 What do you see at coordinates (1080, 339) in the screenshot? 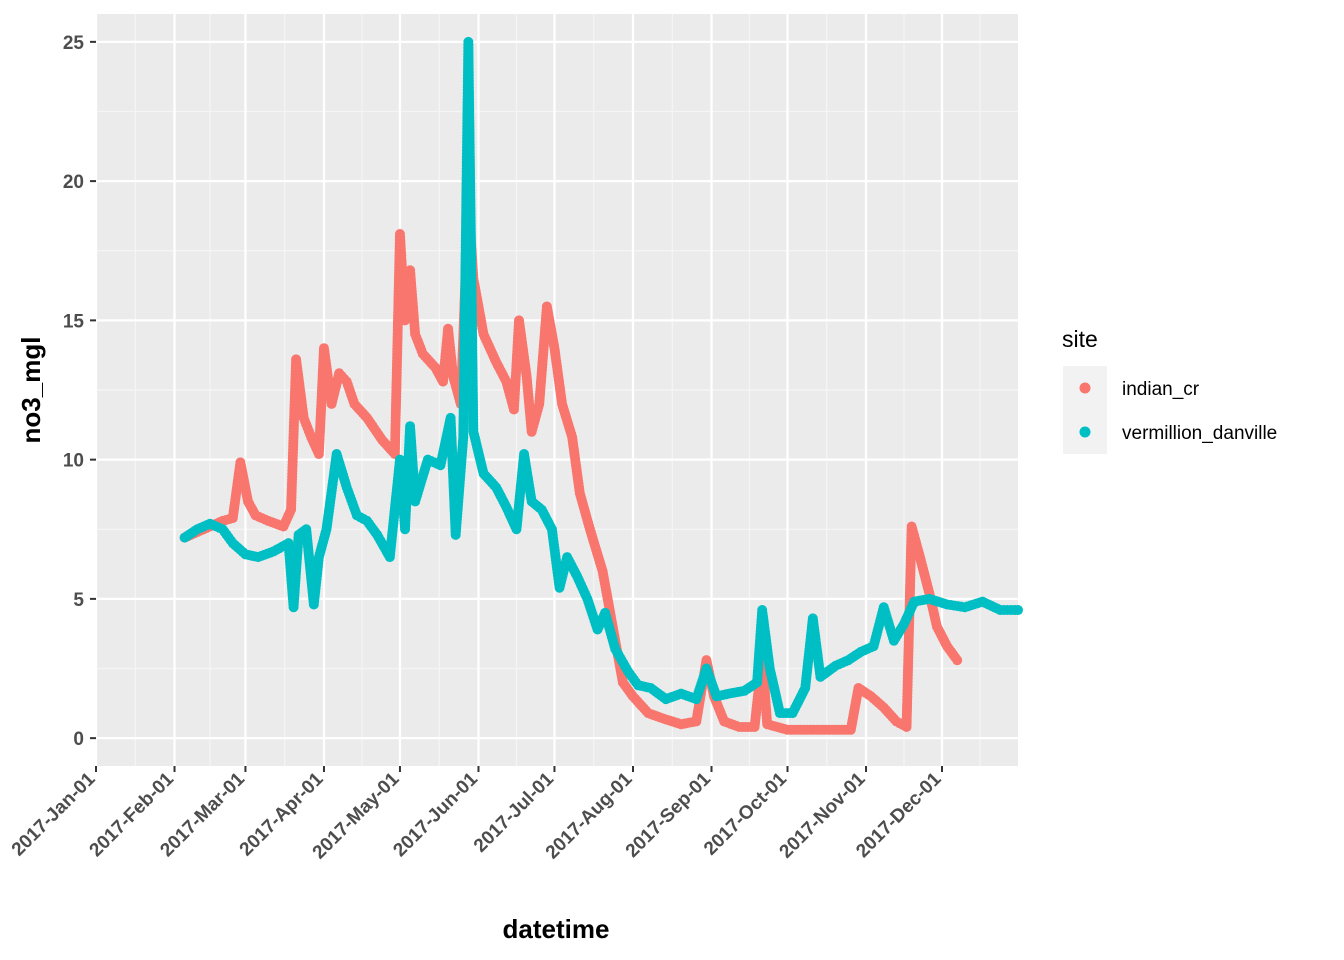
I see `legend-title: site` at bounding box center [1080, 339].